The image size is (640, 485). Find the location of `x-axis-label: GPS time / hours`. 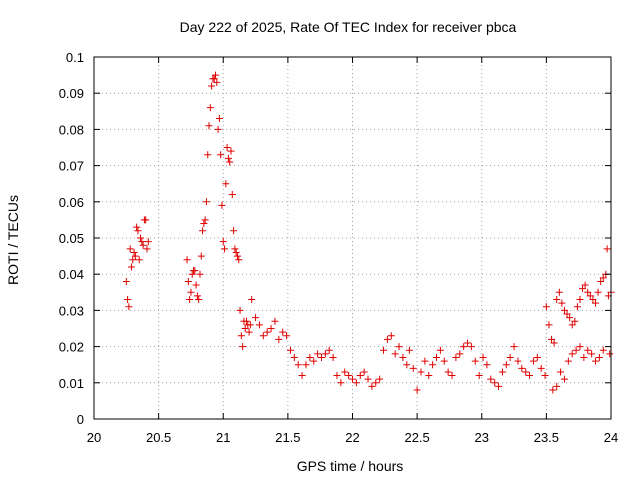

x-axis-label: GPS time / hours is located at coordinates (350, 466).